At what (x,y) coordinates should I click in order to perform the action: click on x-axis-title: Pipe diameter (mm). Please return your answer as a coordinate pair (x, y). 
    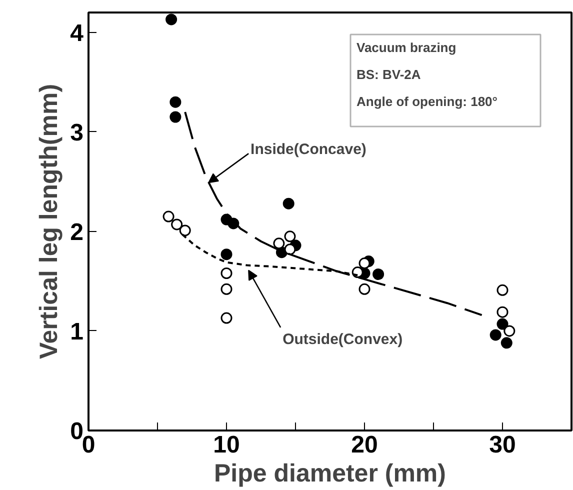
    Looking at the image, I should click on (330, 474).